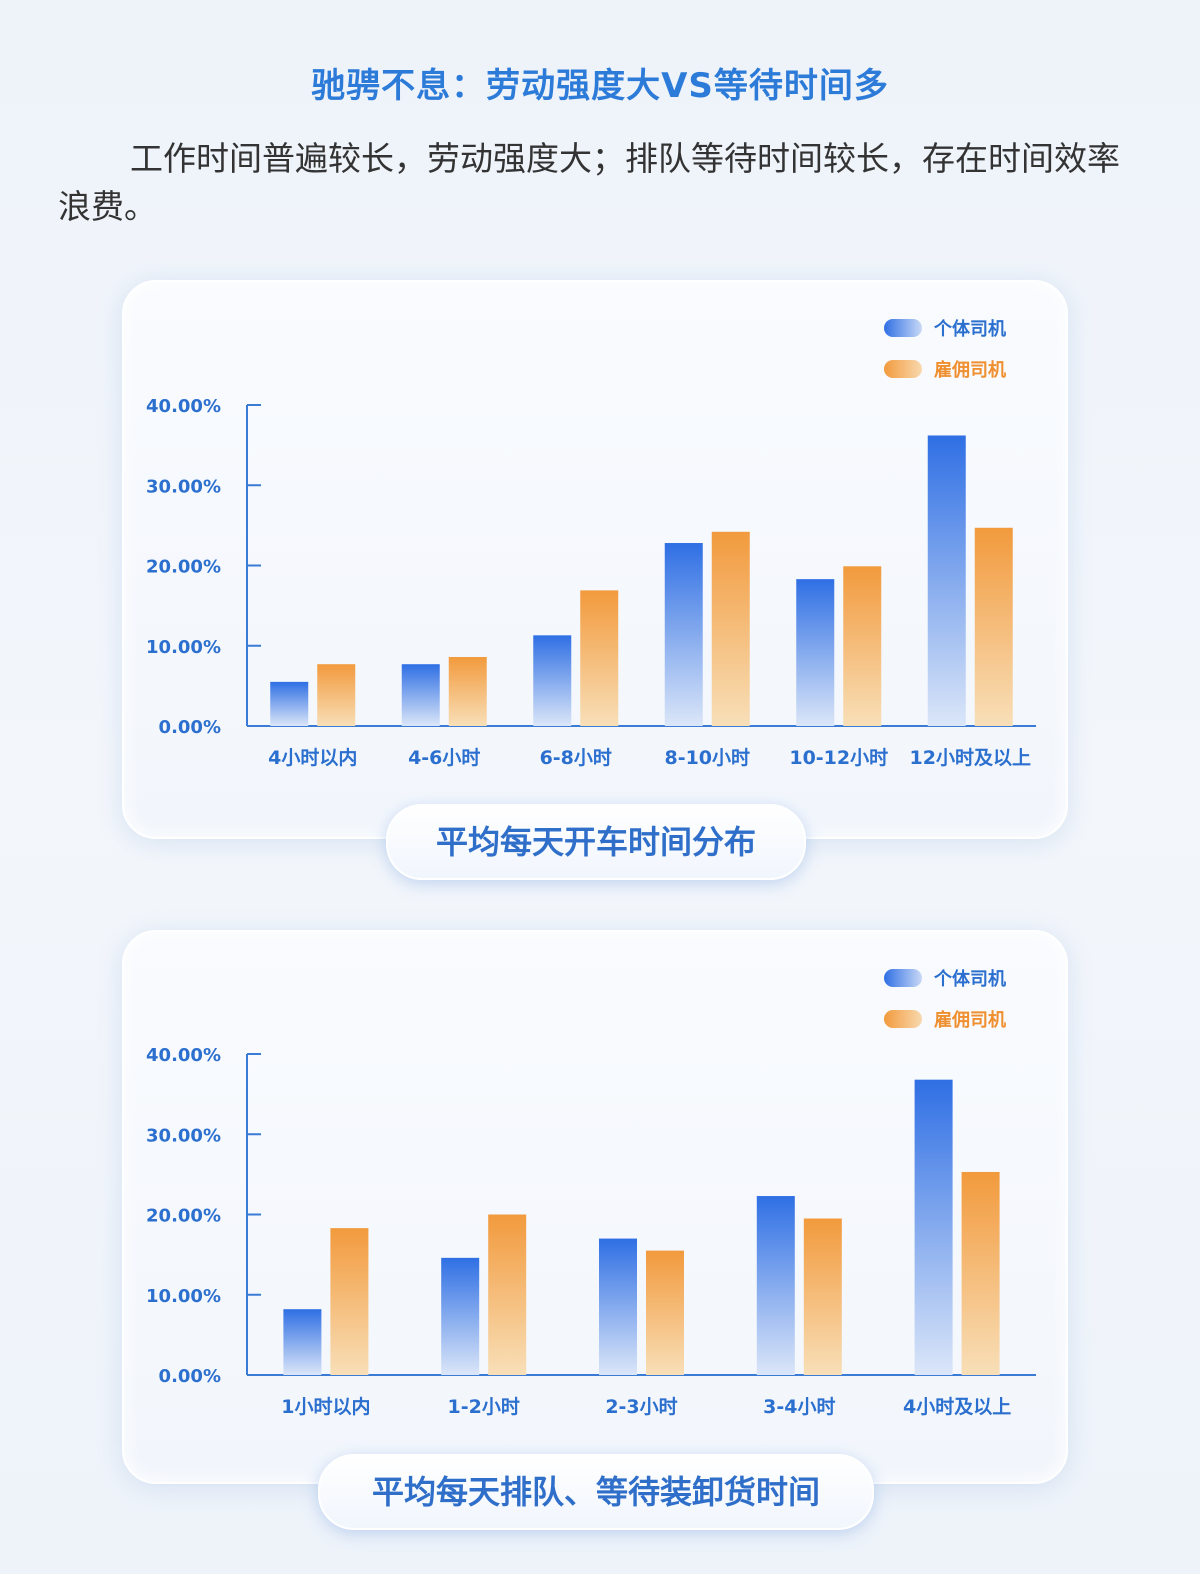  I want to click on x-tick-label: 6-8小时, so click(576, 758).